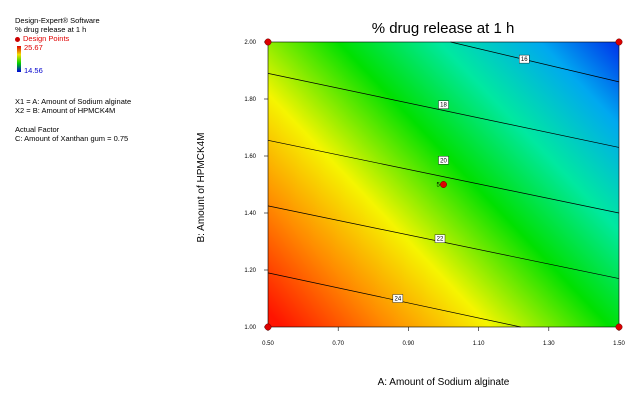 This screenshot has width=631, height=404. Describe the element at coordinates (443, 28) in the screenshot. I see `chart-title: % drug release at 1 h` at that location.